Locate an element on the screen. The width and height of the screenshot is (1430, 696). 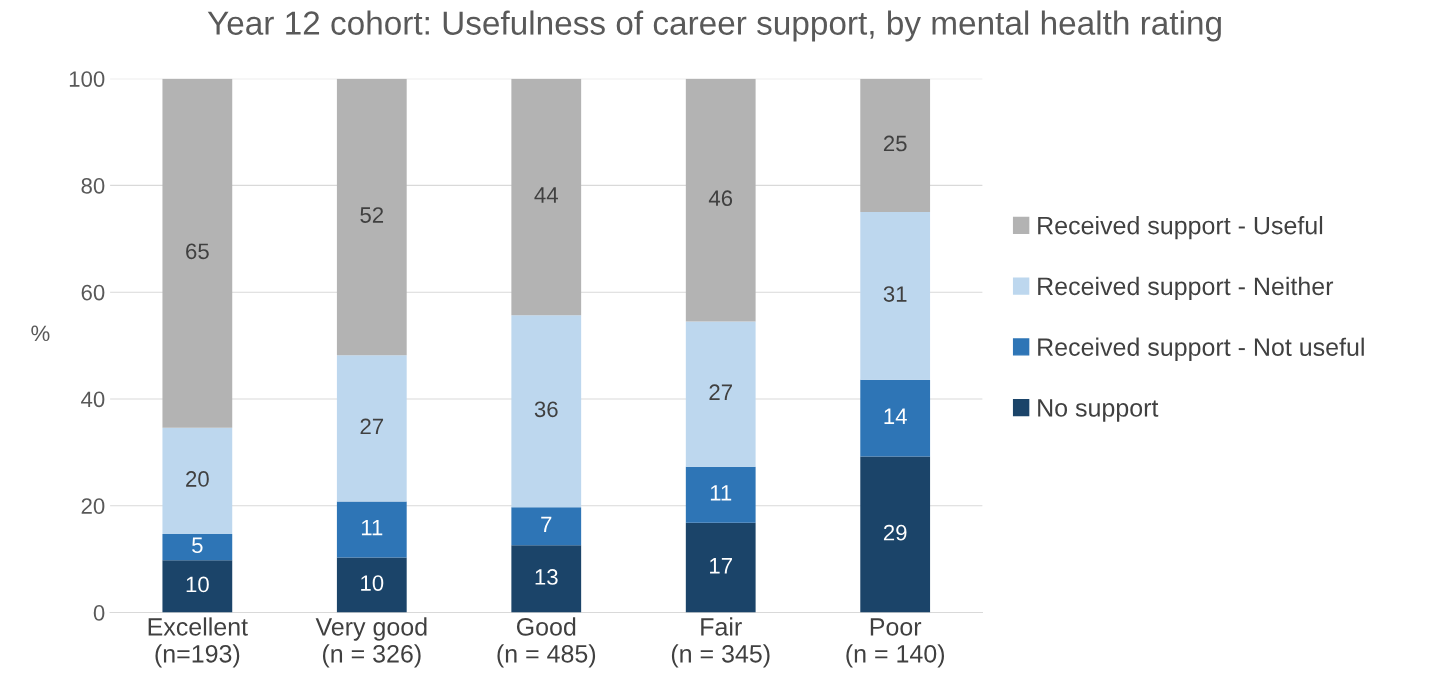
data-label: 7 is located at coordinates (546, 524).